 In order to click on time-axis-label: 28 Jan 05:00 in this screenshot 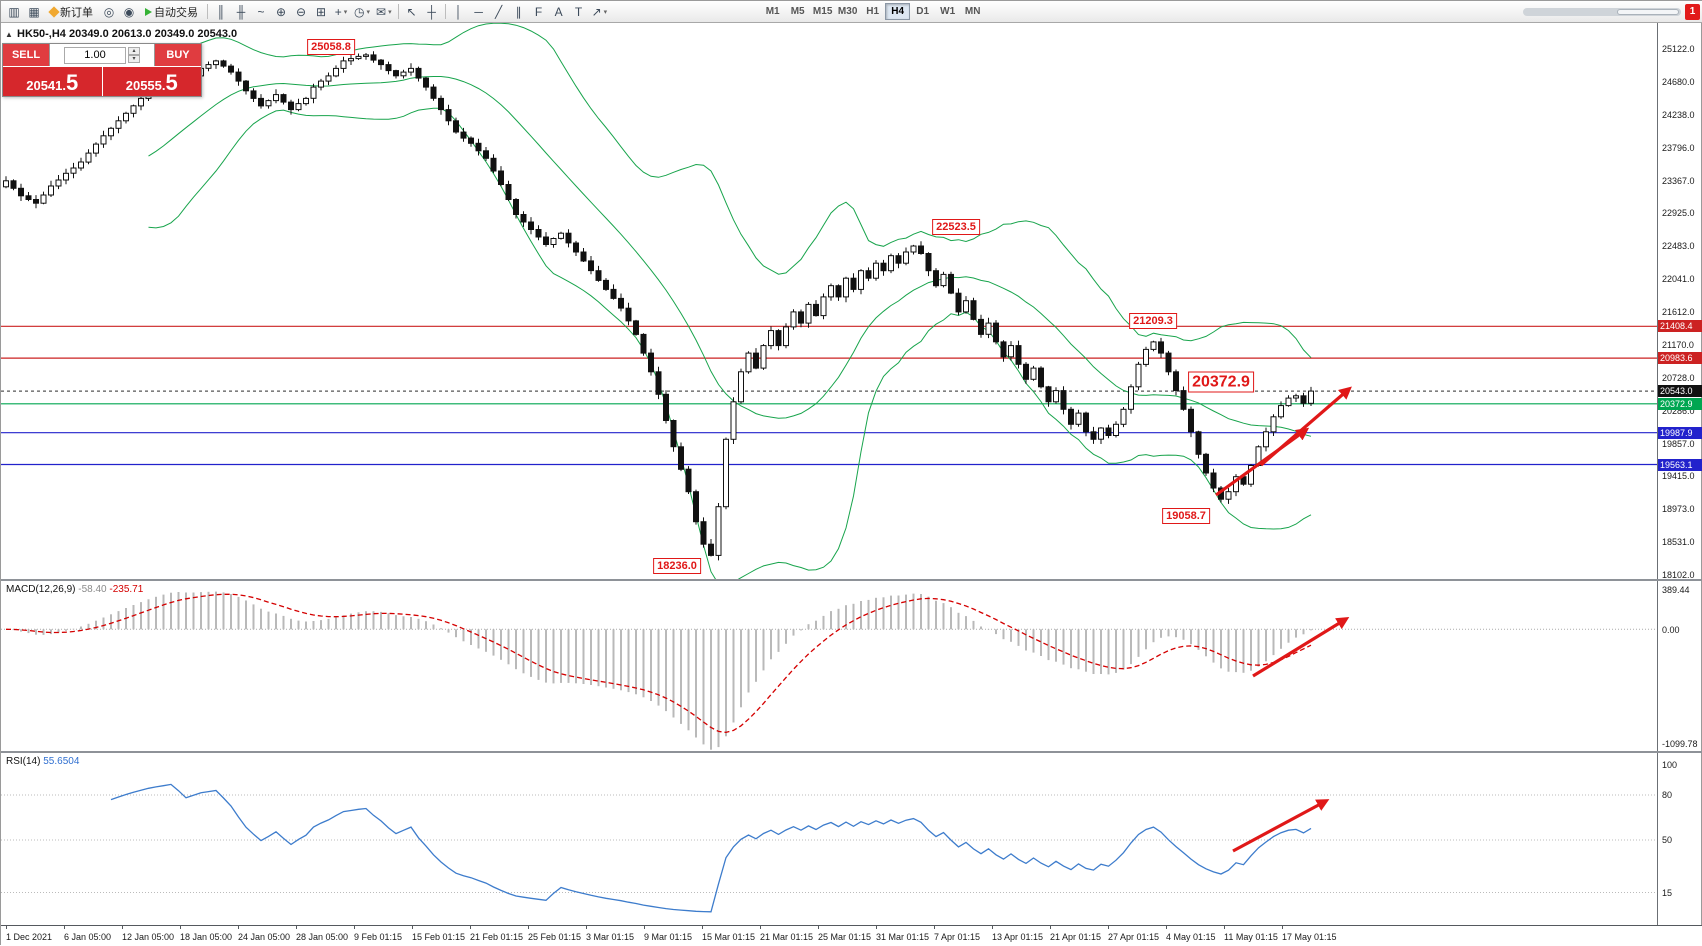, I will do `click(322, 937)`.